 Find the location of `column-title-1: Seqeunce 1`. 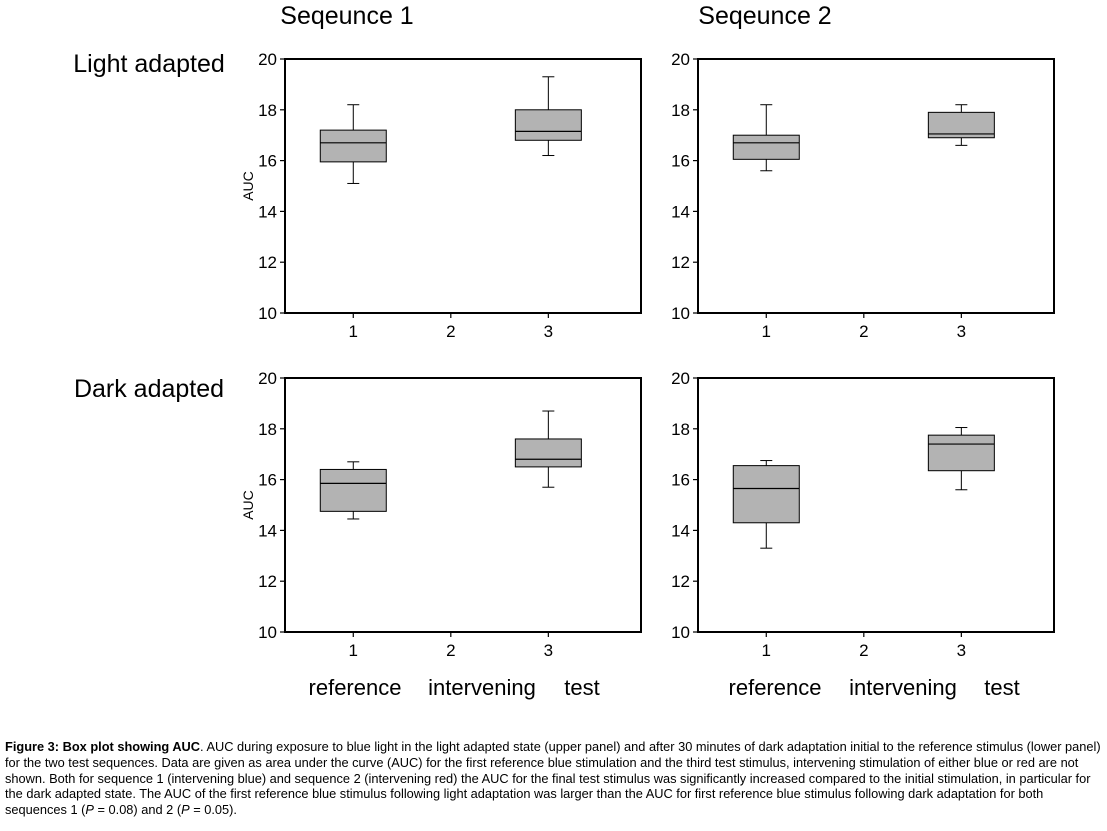

column-title-1: Seqeunce 1 is located at coordinates (346, 16).